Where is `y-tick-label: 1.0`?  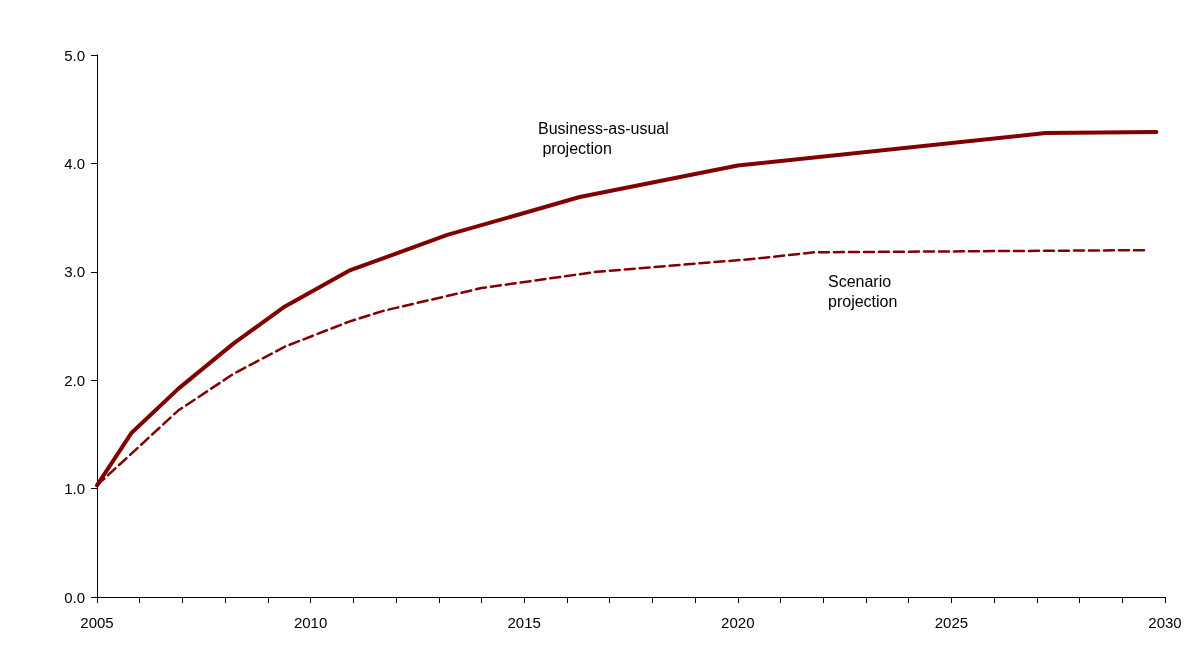
y-tick-label: 1.0 is located at coordinates (74, 489).